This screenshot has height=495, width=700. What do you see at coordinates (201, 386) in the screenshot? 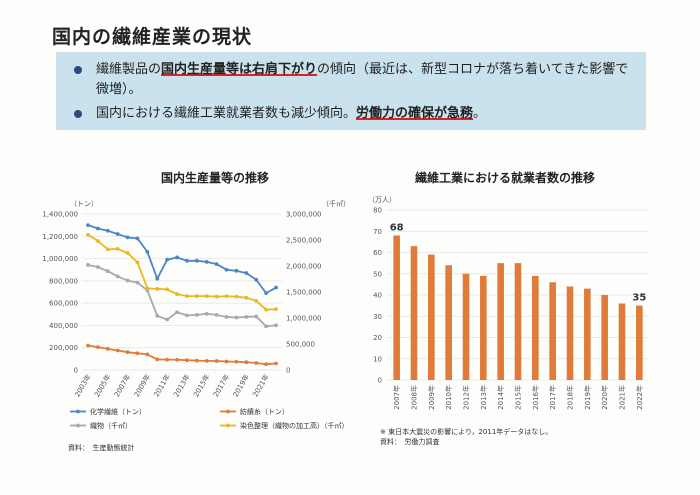
I see `x-tick-label: 2015年` at bounding box center [201, 386].